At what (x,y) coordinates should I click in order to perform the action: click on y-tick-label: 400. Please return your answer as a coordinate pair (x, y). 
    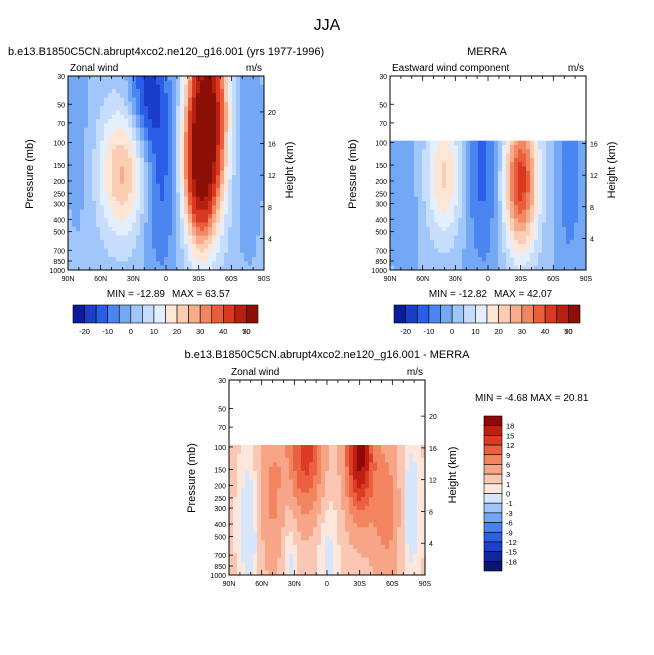
    Looking at the image, I should click on (59, 220).